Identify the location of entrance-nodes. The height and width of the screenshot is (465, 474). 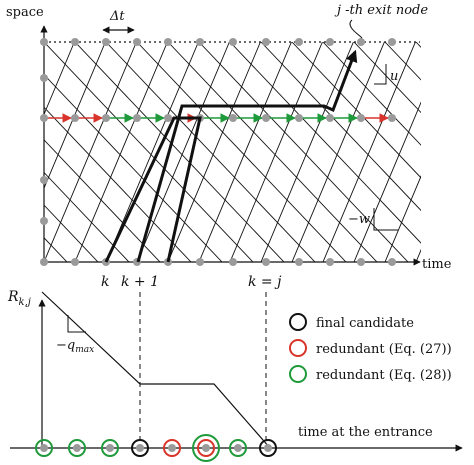
(156, 448).